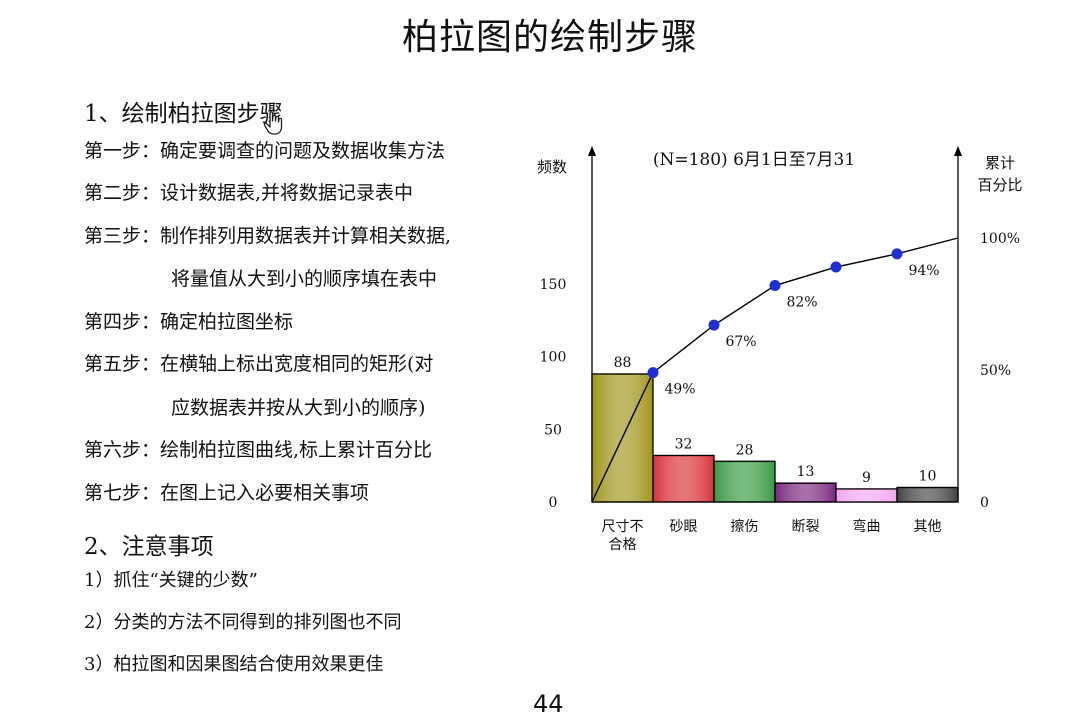 This screenshot has width=1080, height=718. What do you see at coordinates (265, 493) in the screenshot?
I see `step-text: 在图上记入必要相关事项` at bounding box center [265, 493].